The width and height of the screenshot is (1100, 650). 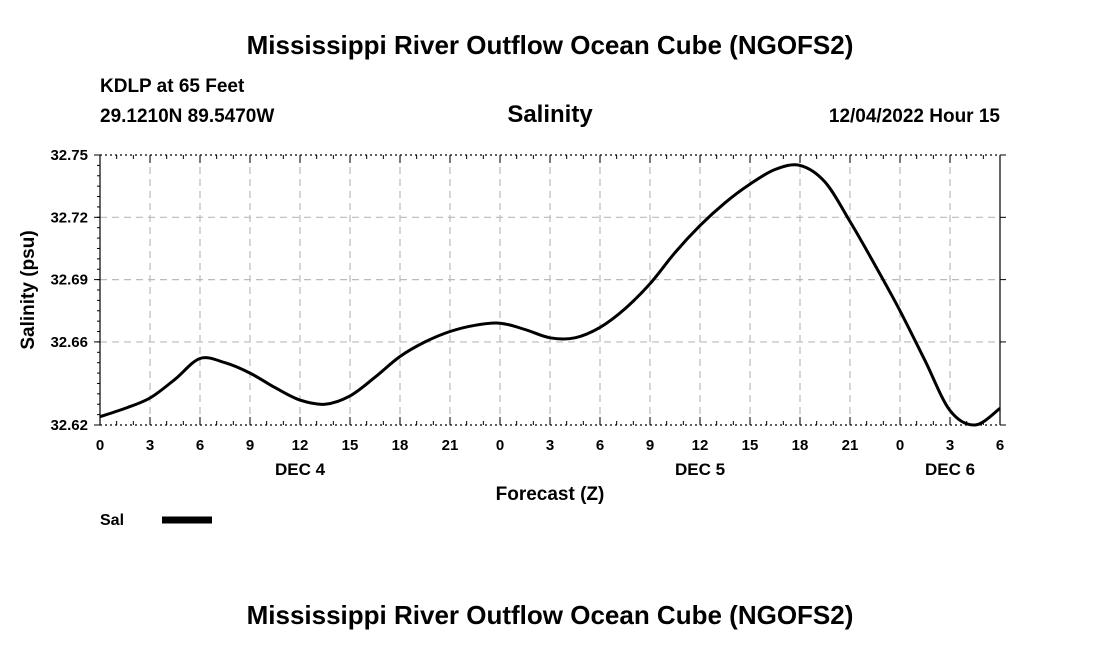 What do you see at coordinates (28, 289) in the screenshot?
I see `y-axis-label: Salinity (psu)` at bounding box center [28, 289].